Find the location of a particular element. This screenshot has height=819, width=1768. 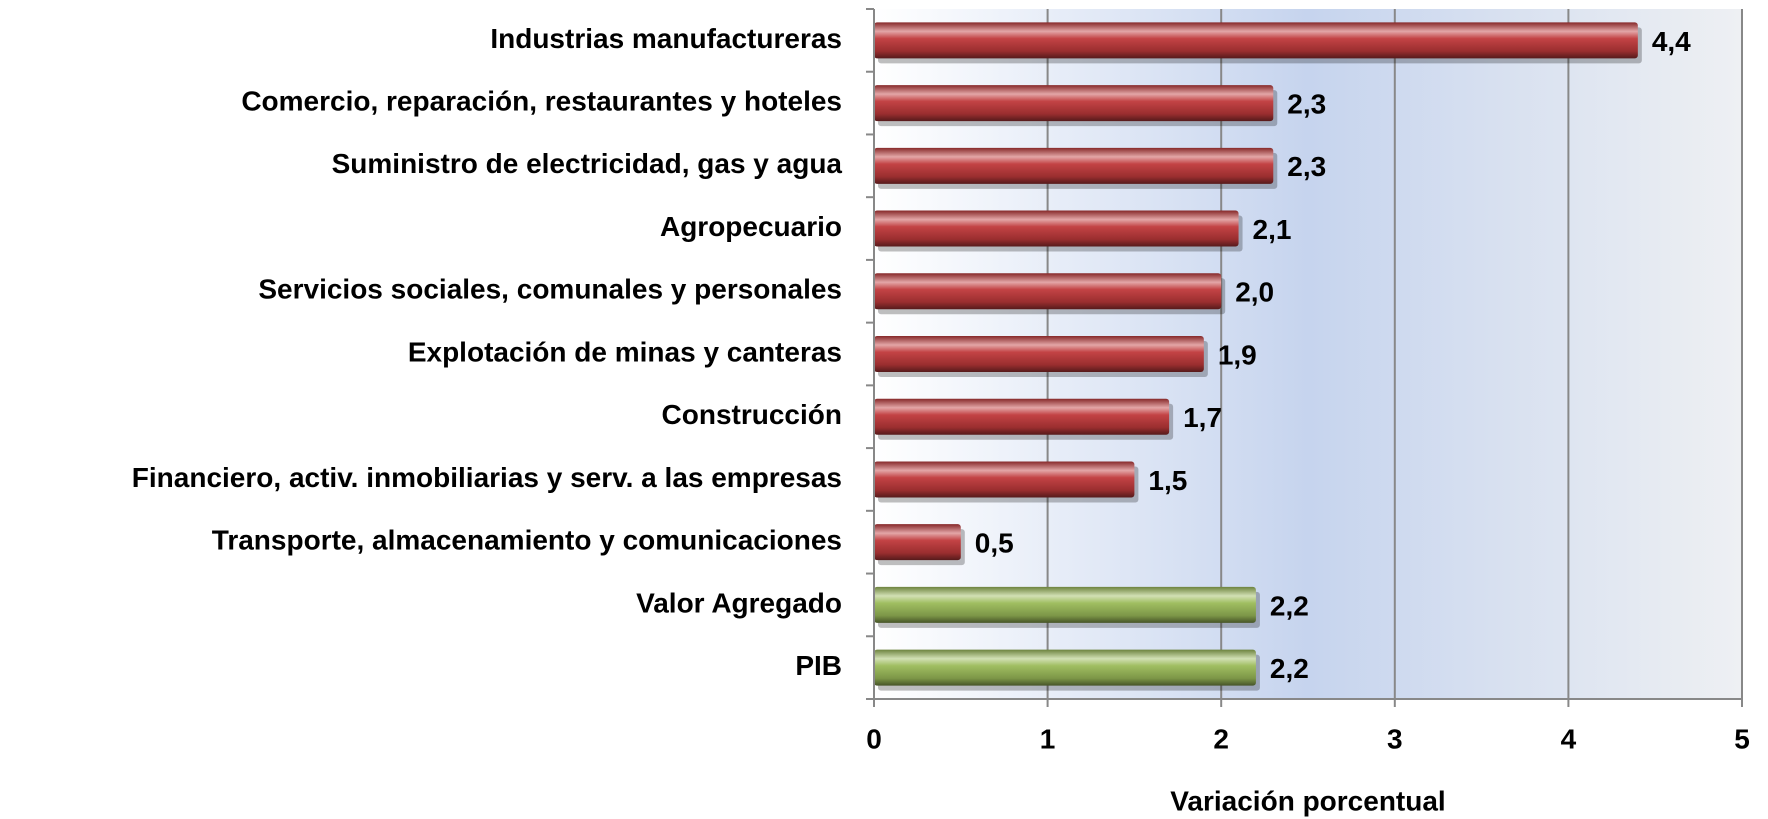

x-tick-label: 2 is located at coordinates (1221, 738).